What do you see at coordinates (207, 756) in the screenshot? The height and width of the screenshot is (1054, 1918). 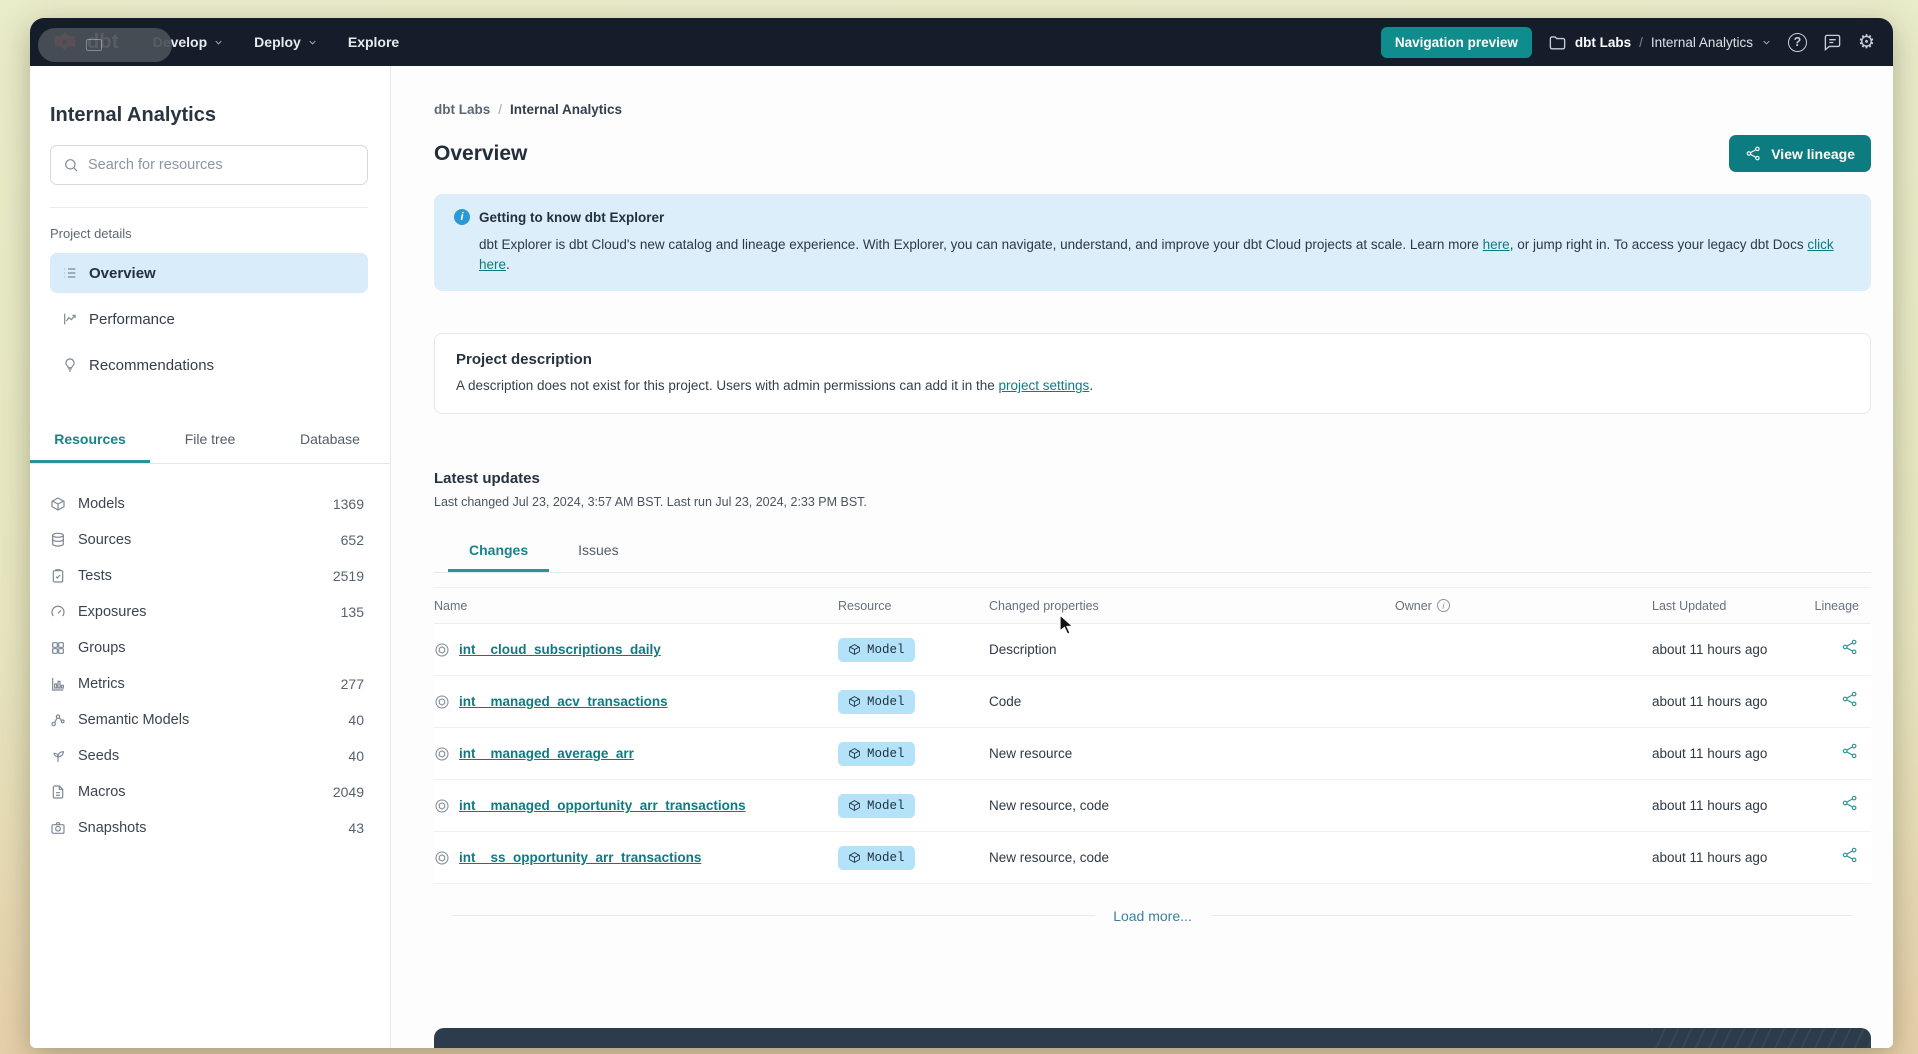 I see `resource-item-seeds: Seeds 40` at bounding box center [207, 756].